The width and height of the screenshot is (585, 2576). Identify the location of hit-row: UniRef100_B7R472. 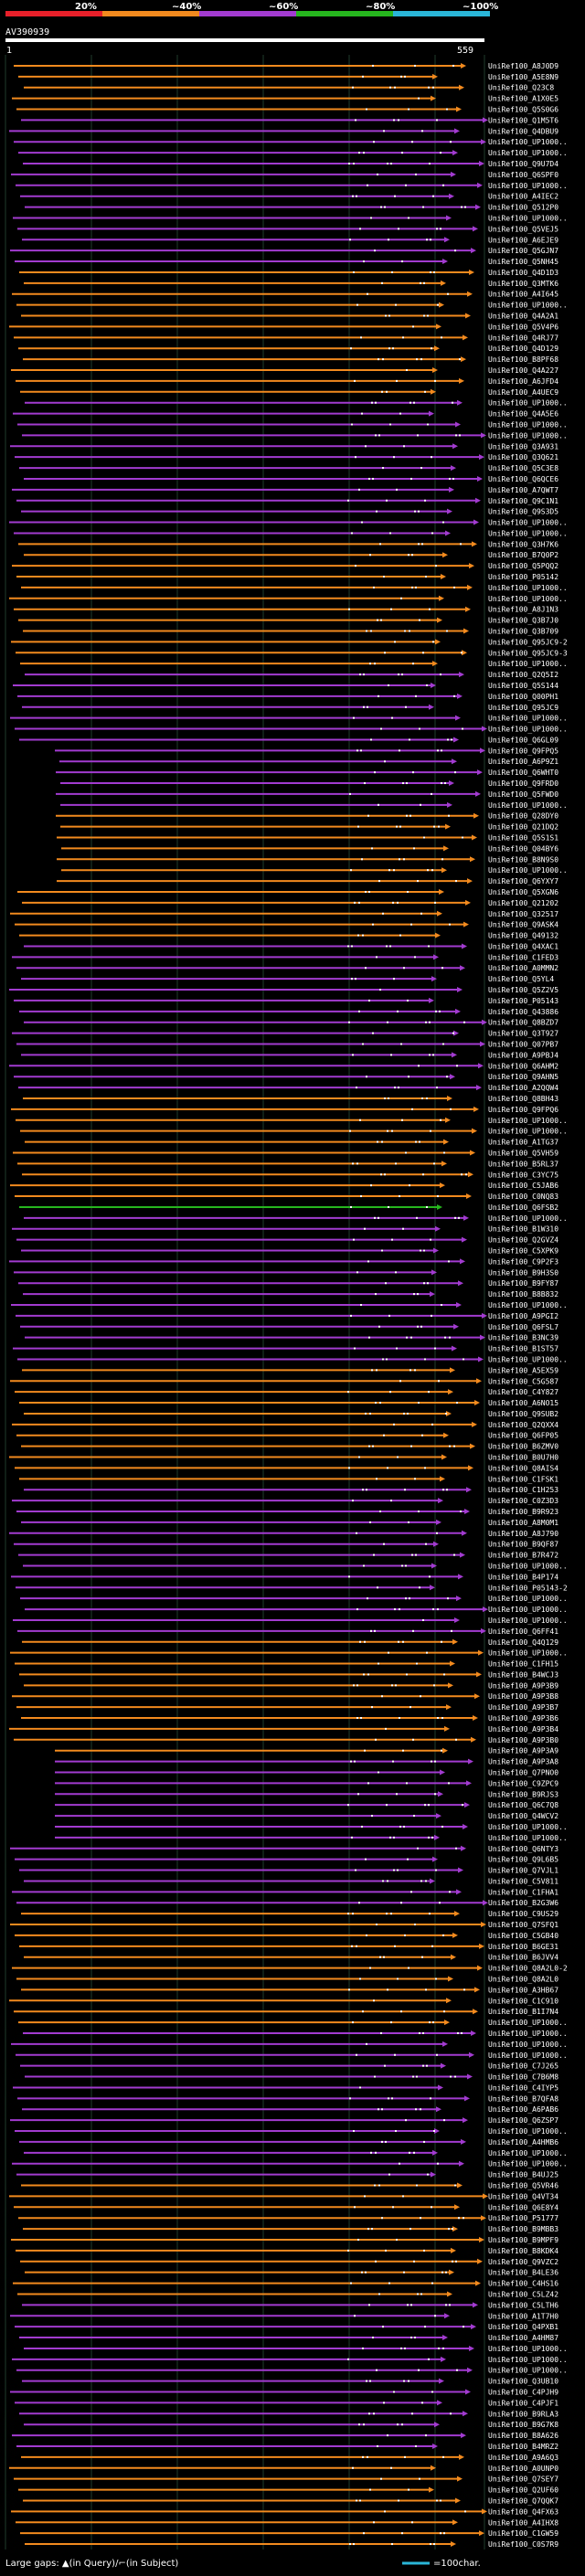
(288, 1556).